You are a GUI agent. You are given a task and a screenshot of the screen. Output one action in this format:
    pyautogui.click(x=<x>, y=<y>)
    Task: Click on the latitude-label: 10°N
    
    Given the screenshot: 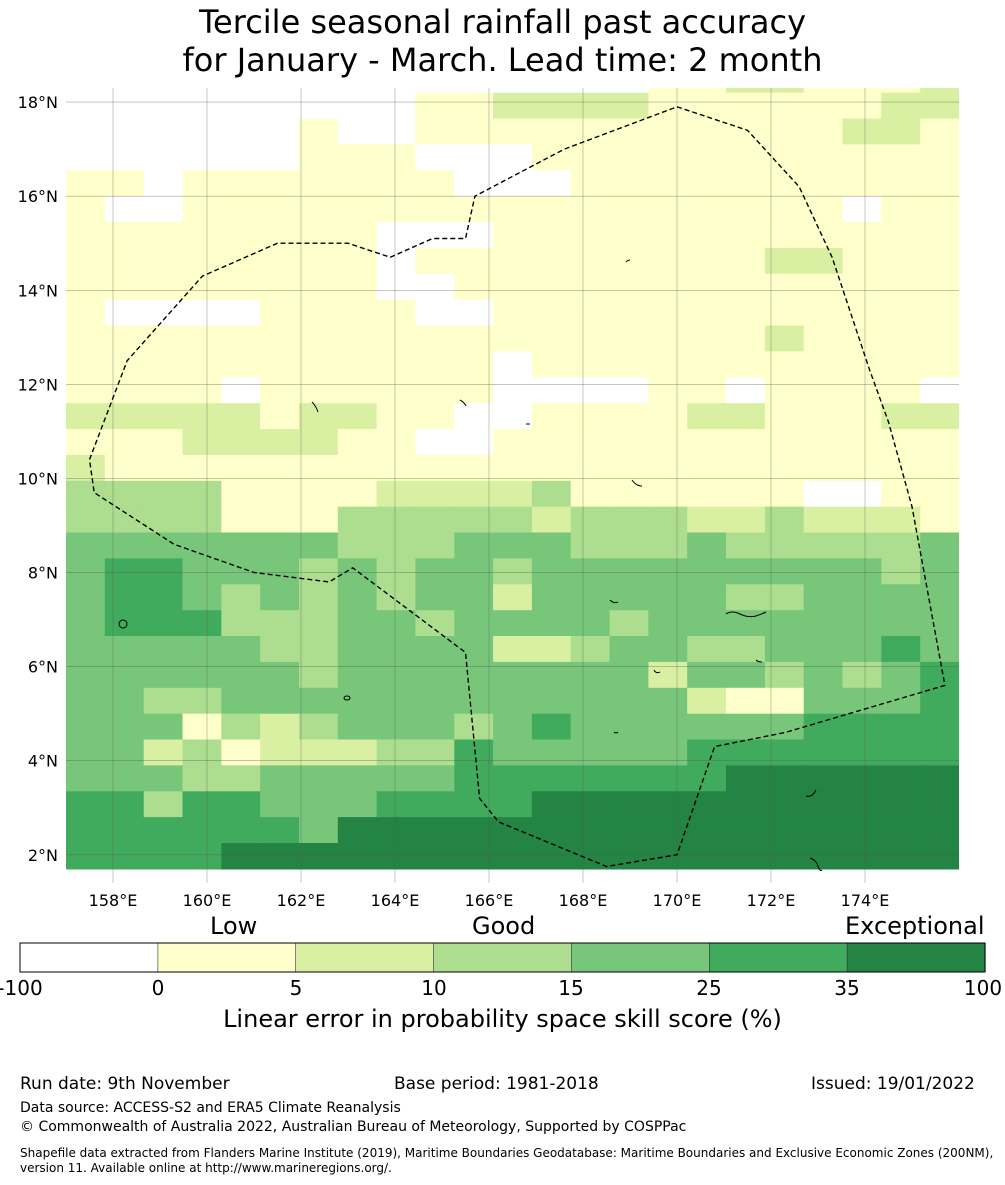 What is the action you would take?
    pyautogui.click(x=38, y=478)
    